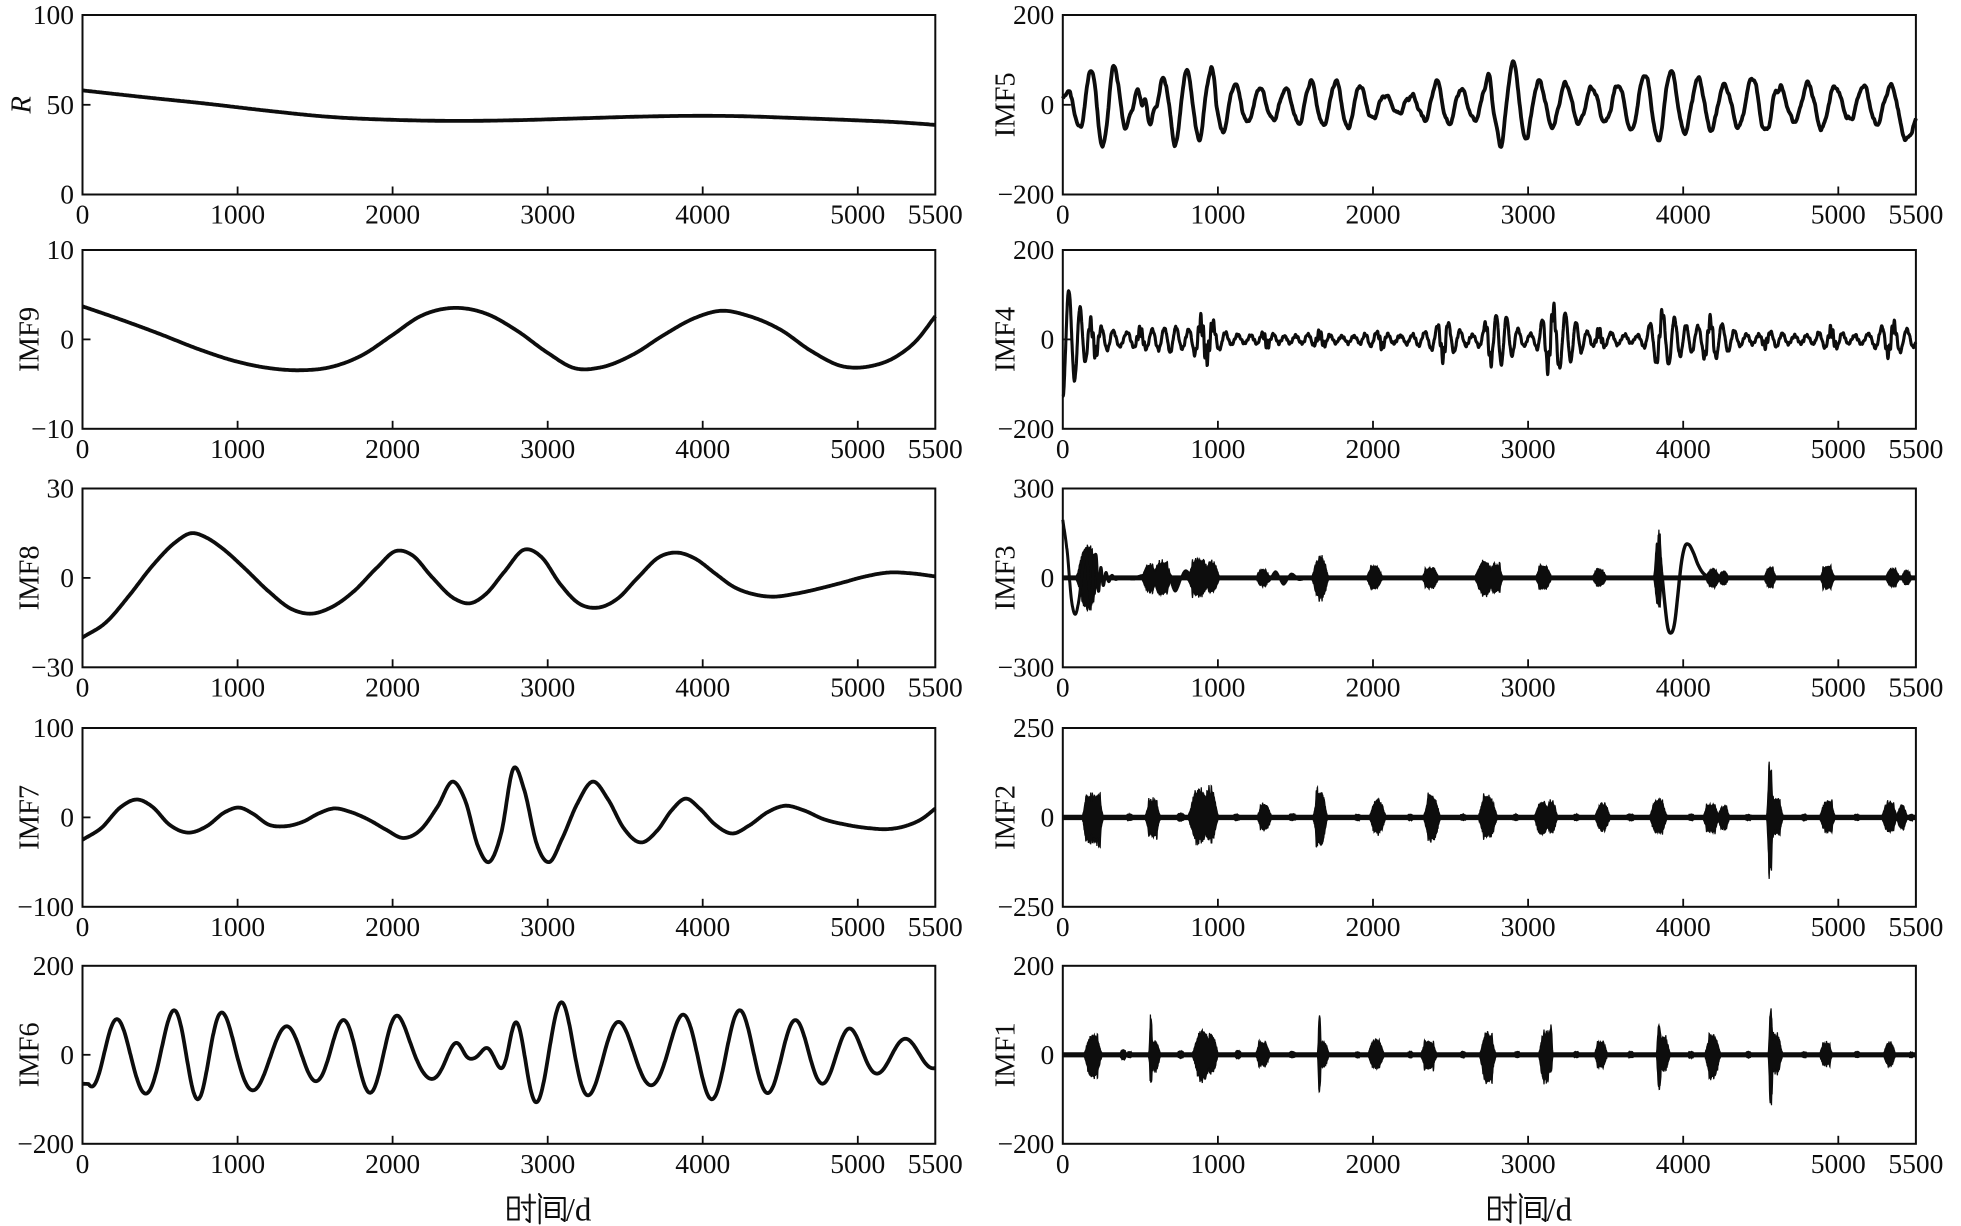 Image resolution: width=1961 pixels, height=1226 pixels. Describe the element at coordinates (1033, 727) in the screenshot. I see `svg-text: 250` at that location.